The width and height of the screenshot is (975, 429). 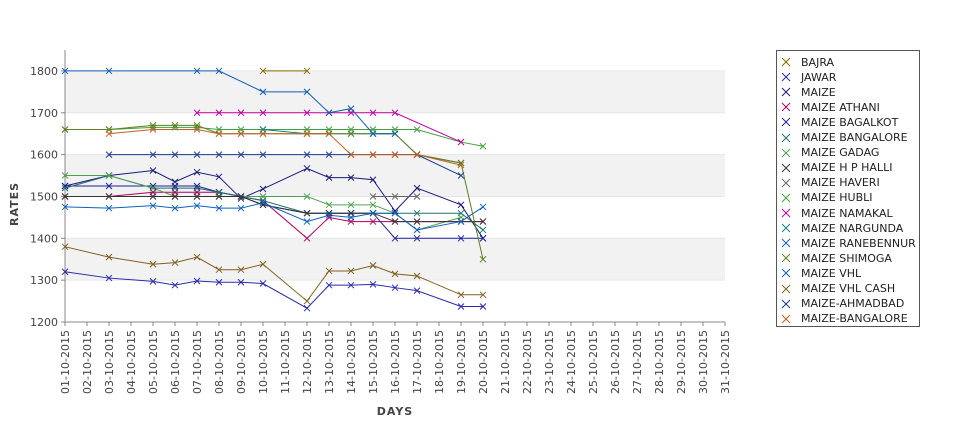 What do you see at coordinates (846, 258) in the screenshot?
I see `legend-label: MAIZE SHIMOGA` at bounding box center [846, 258].